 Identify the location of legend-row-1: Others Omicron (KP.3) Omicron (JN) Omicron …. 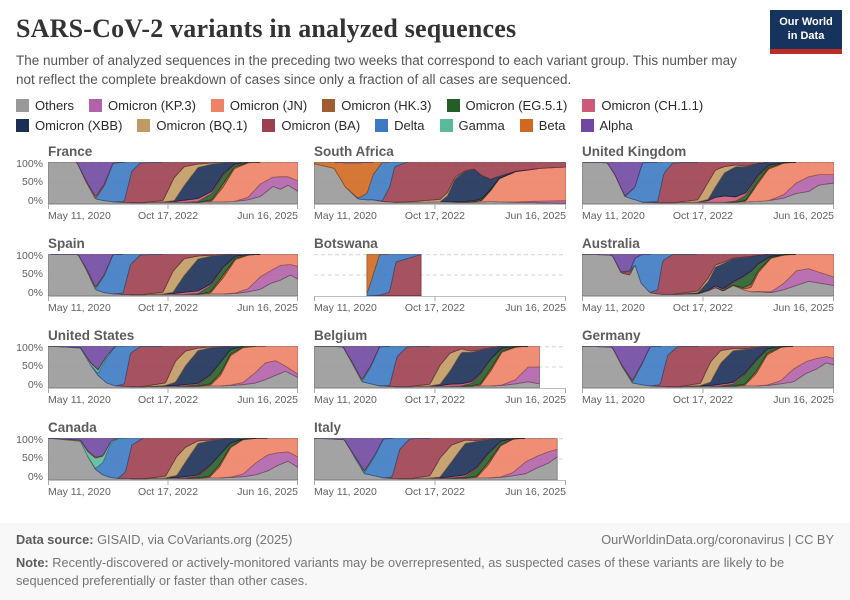
(425, 105).